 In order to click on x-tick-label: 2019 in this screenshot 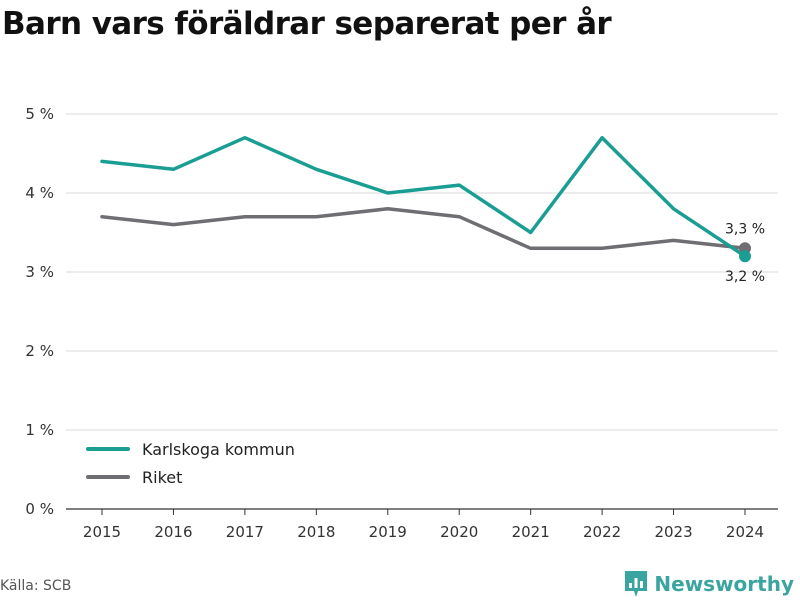, I will do `click(388, 532)`.